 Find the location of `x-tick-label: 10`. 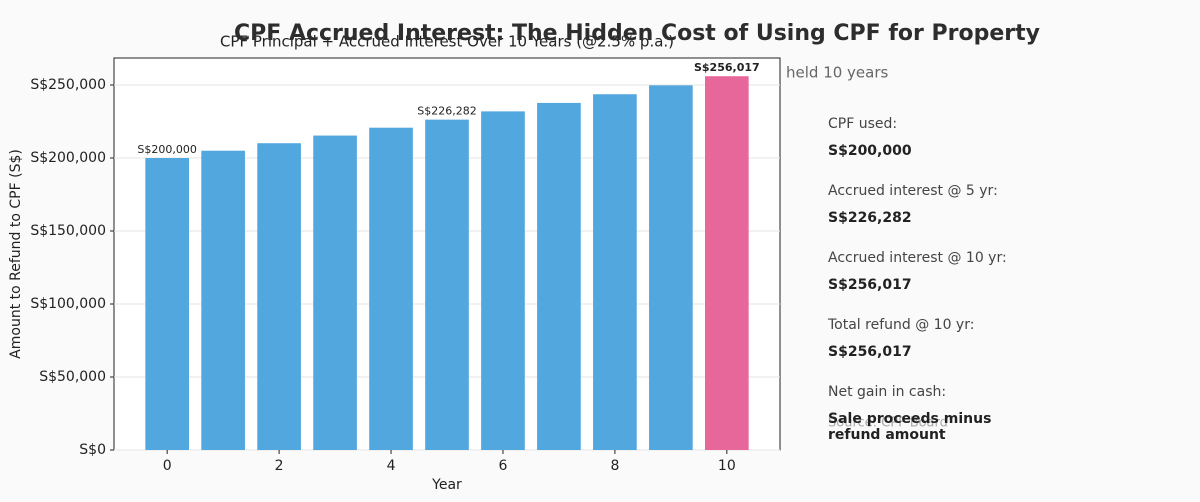

x-tick-label: 10 is located at coordinates (727, 466).